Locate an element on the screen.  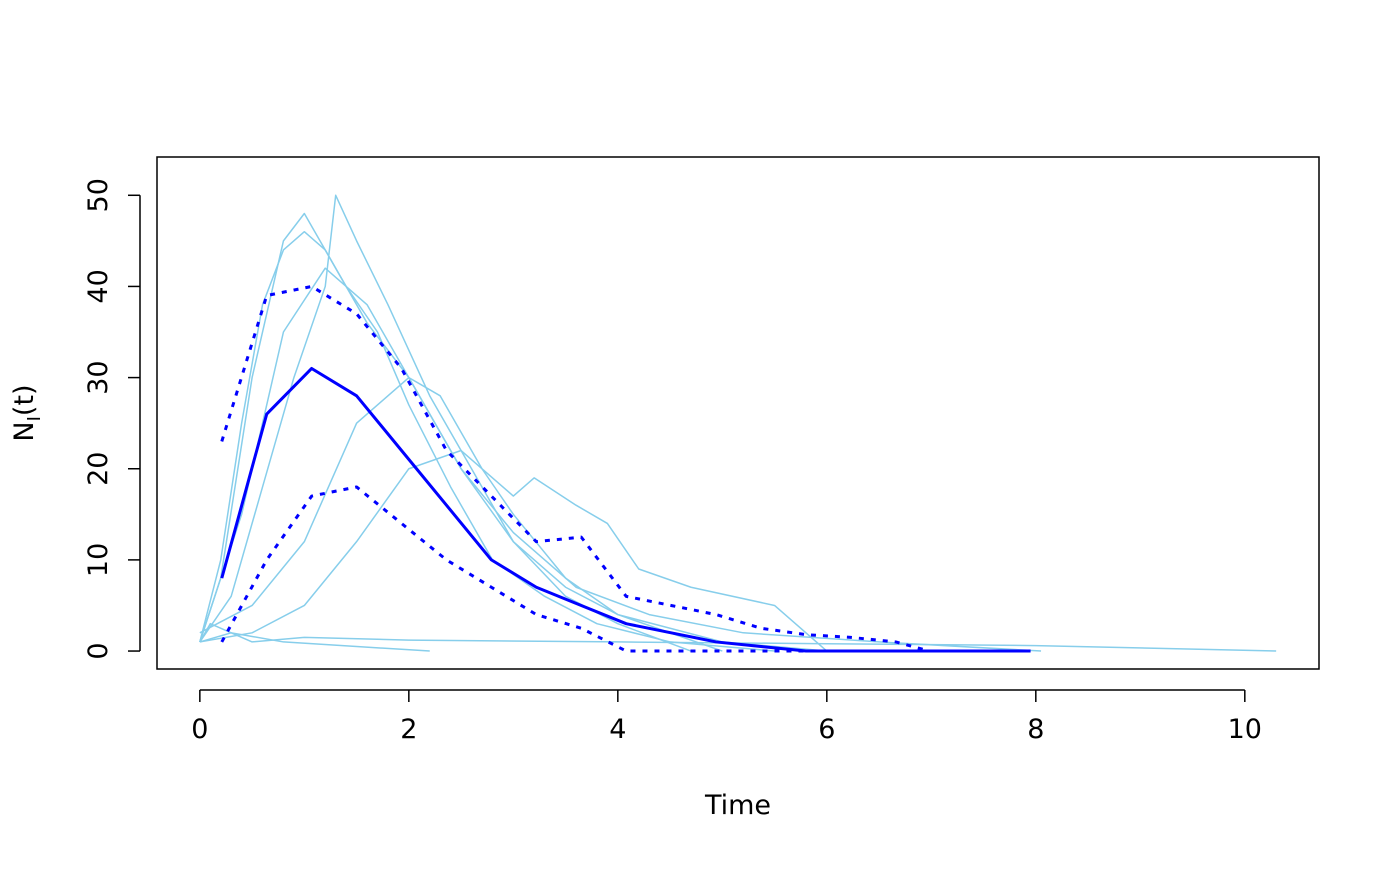
y-tick-label: 50 is located at coordinates (98, 195).